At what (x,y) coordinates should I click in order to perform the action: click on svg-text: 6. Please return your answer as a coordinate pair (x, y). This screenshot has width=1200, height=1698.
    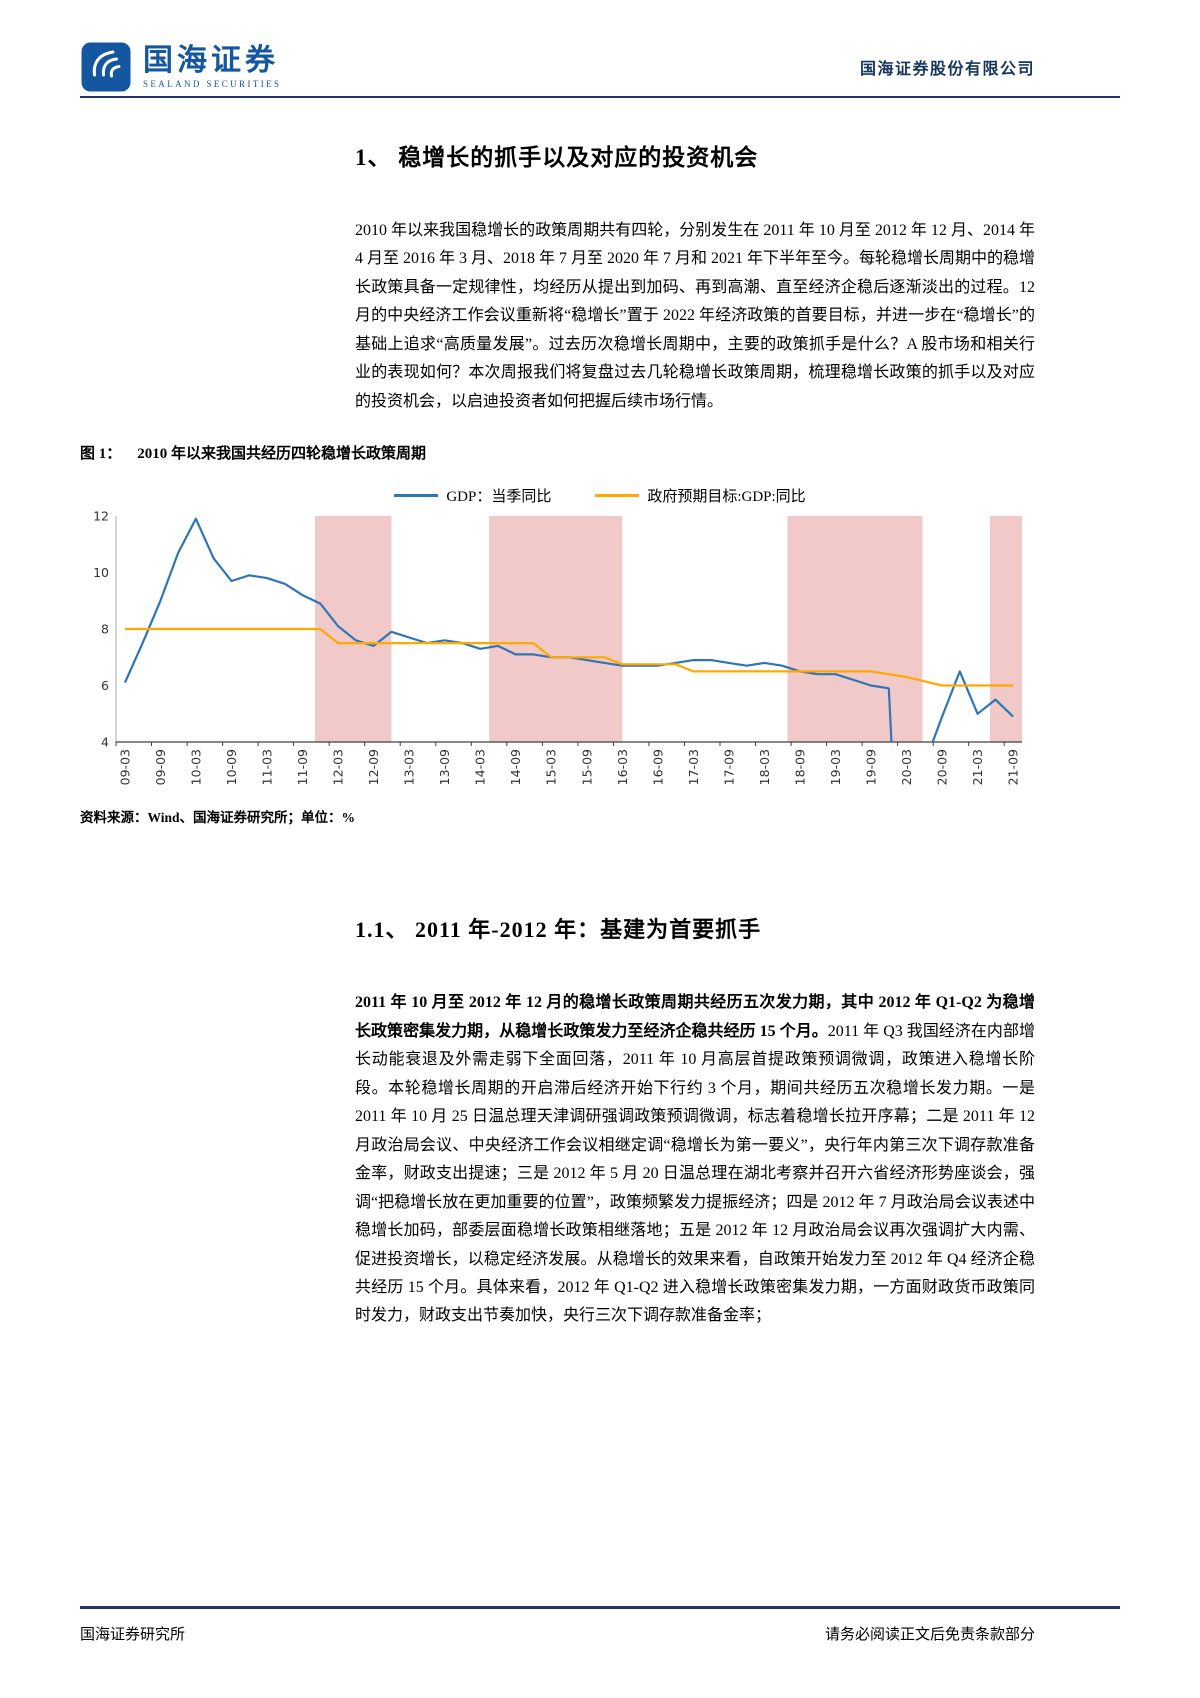
    Looking at the image, I should click on (105, 685).